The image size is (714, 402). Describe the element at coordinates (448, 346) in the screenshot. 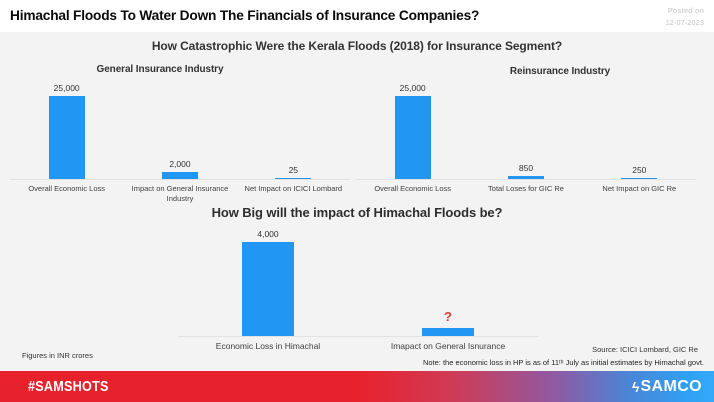

I see `bar-category-label: Imapact on General Isnurance` at that location.